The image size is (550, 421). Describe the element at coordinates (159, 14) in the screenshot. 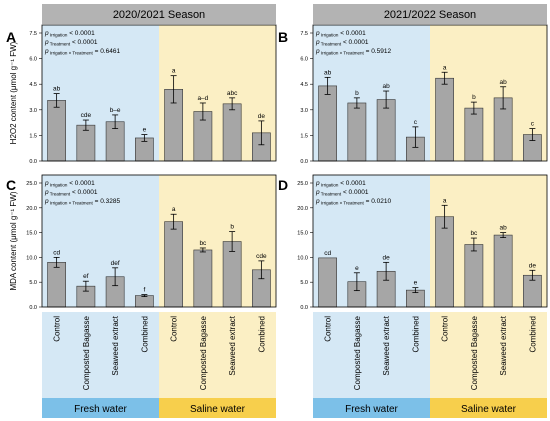

I see `season-header-bar-left` at that location.